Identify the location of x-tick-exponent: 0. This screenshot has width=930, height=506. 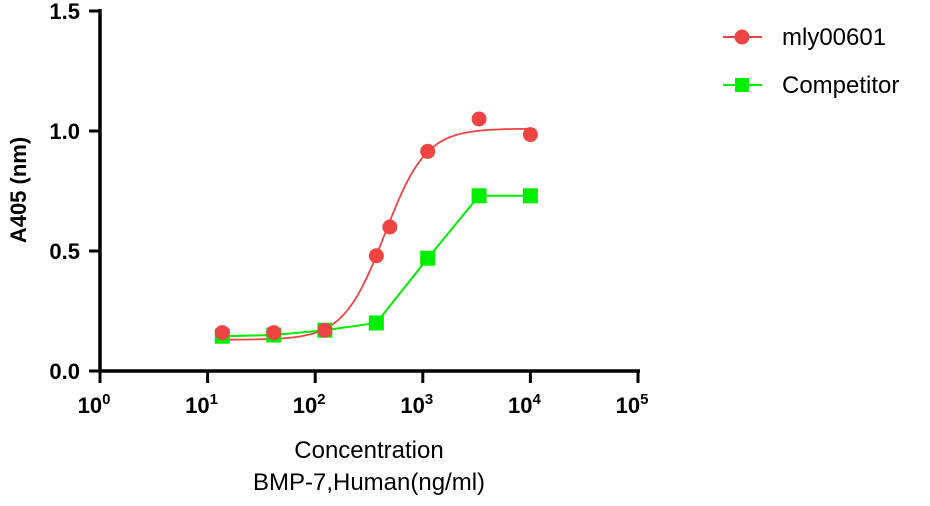
(106, 399).